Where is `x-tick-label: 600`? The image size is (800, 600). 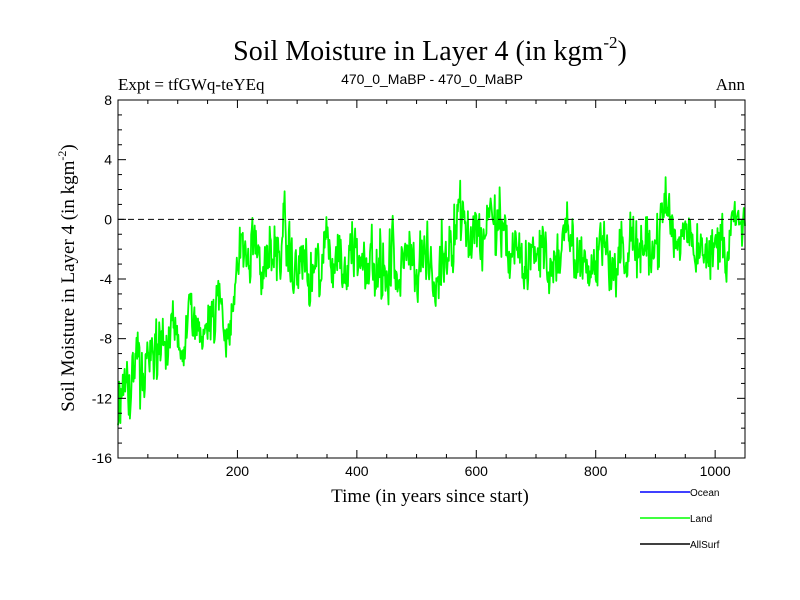
x-tick-label: 600 is located at coordinates (477, 471).